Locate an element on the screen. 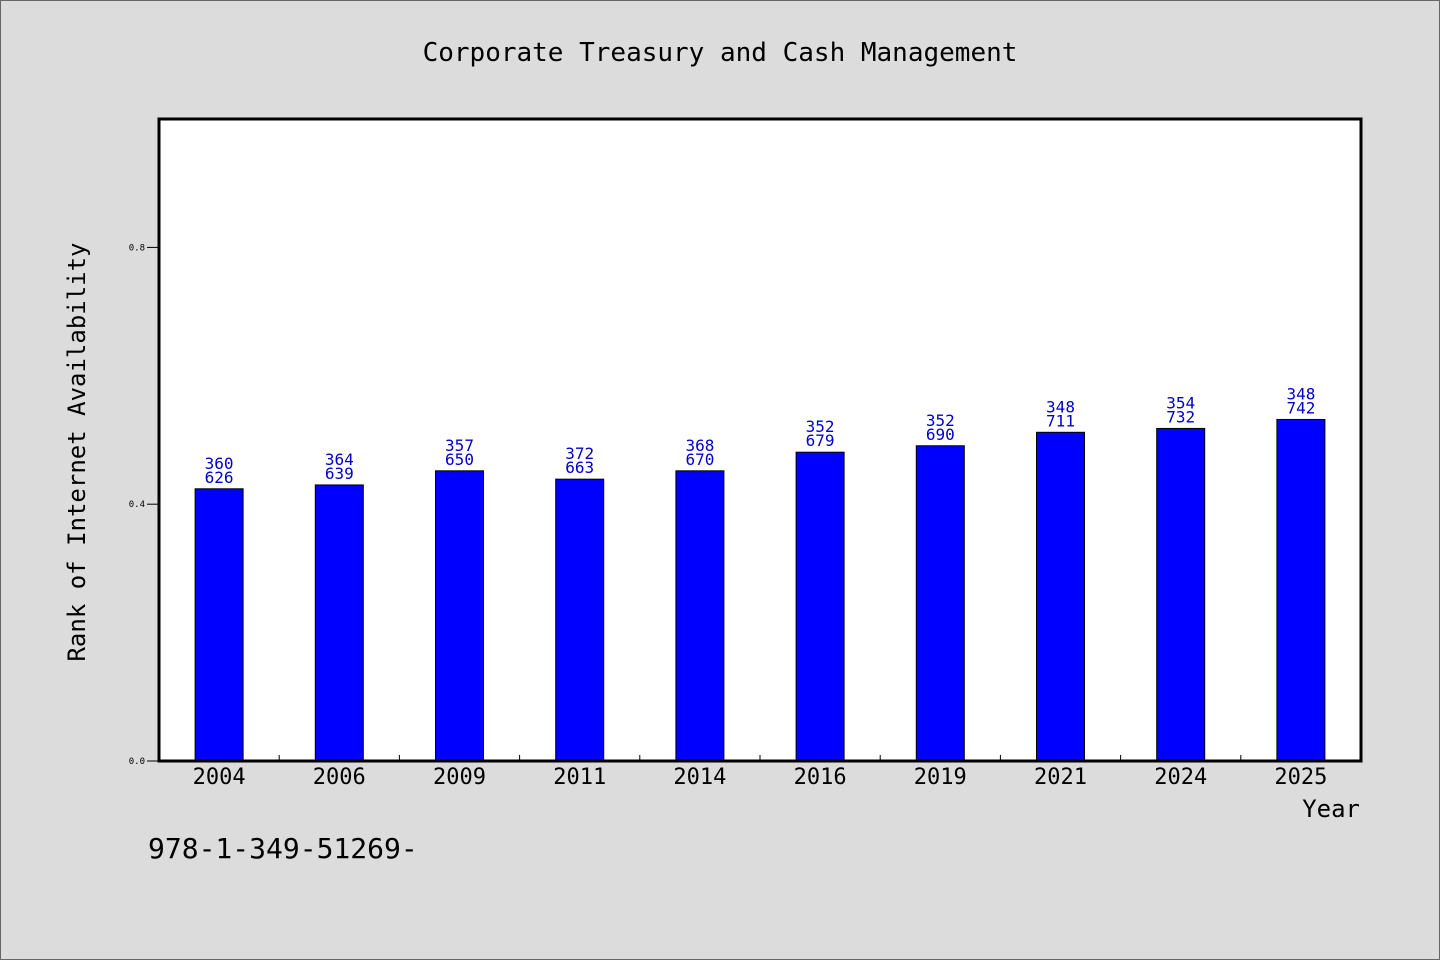 The image size is (1440, 960). y-axis-ticks: 0.0 0.4 0.8 is located at coordinates (144, 505).